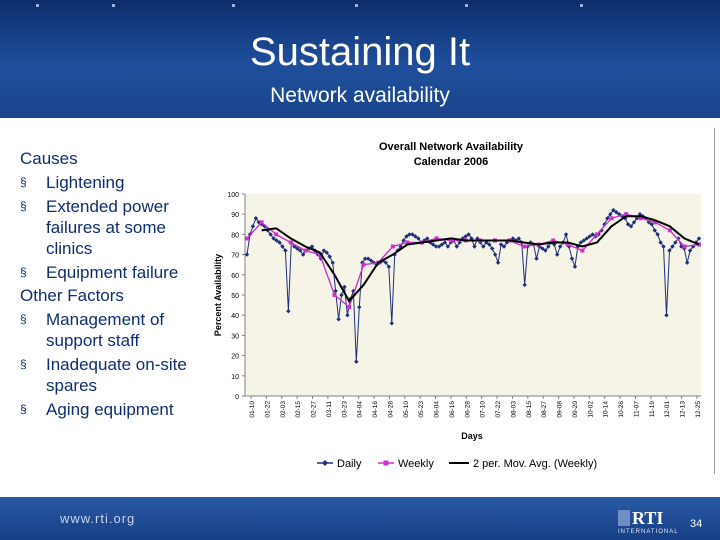 The height and width of the screenshot is (540, 720). I want to click on factor-item: § Aging equipment, so click(109, 409).